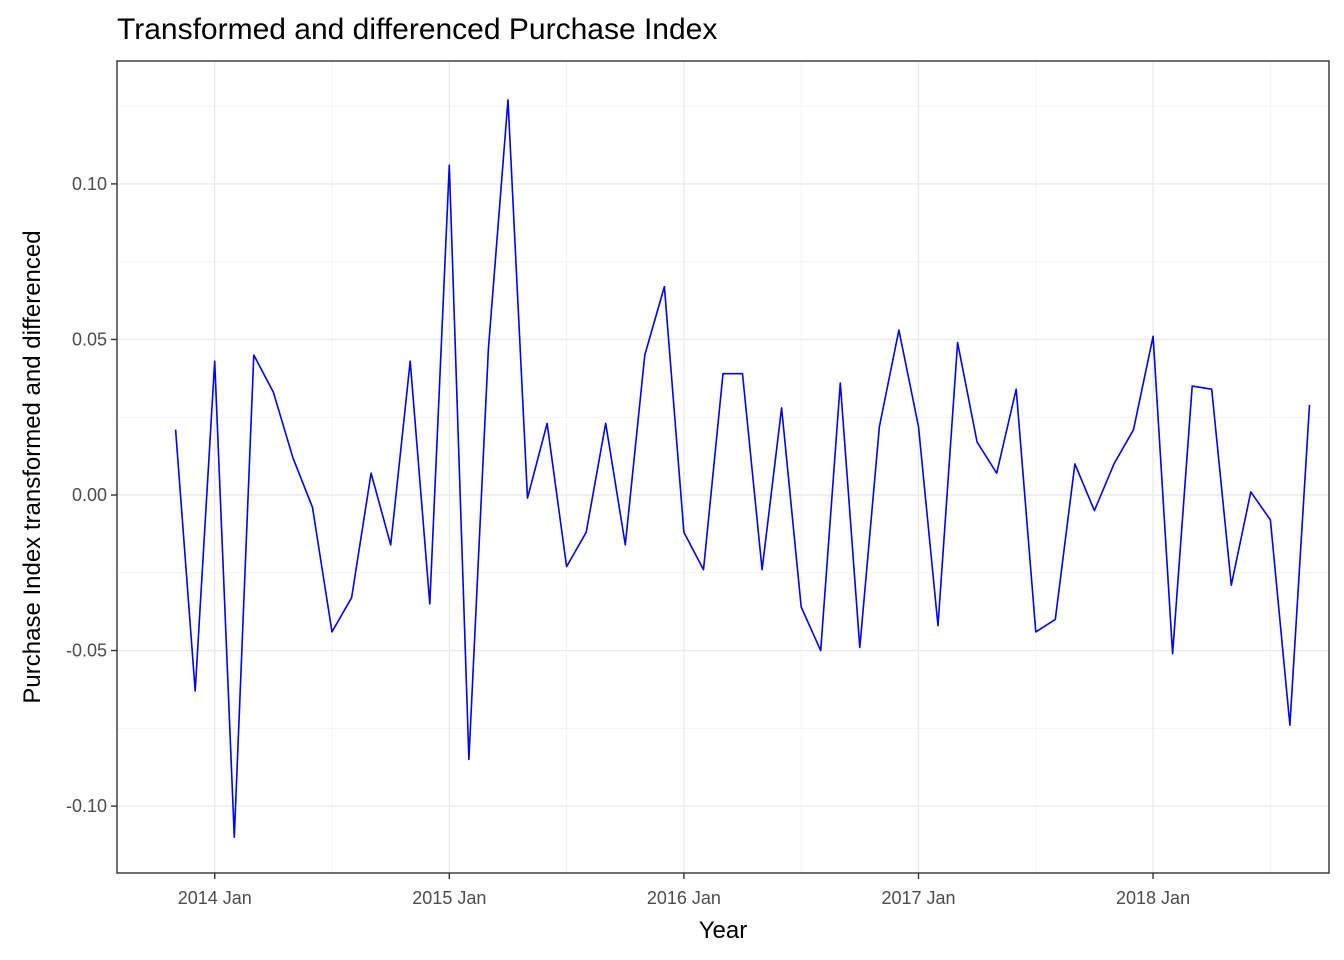 This screenshot has height=960, width=1344. Describe the element at coordinates (89, 184) in the screenshot. I see `y-tick-label: 0.10` at that location.